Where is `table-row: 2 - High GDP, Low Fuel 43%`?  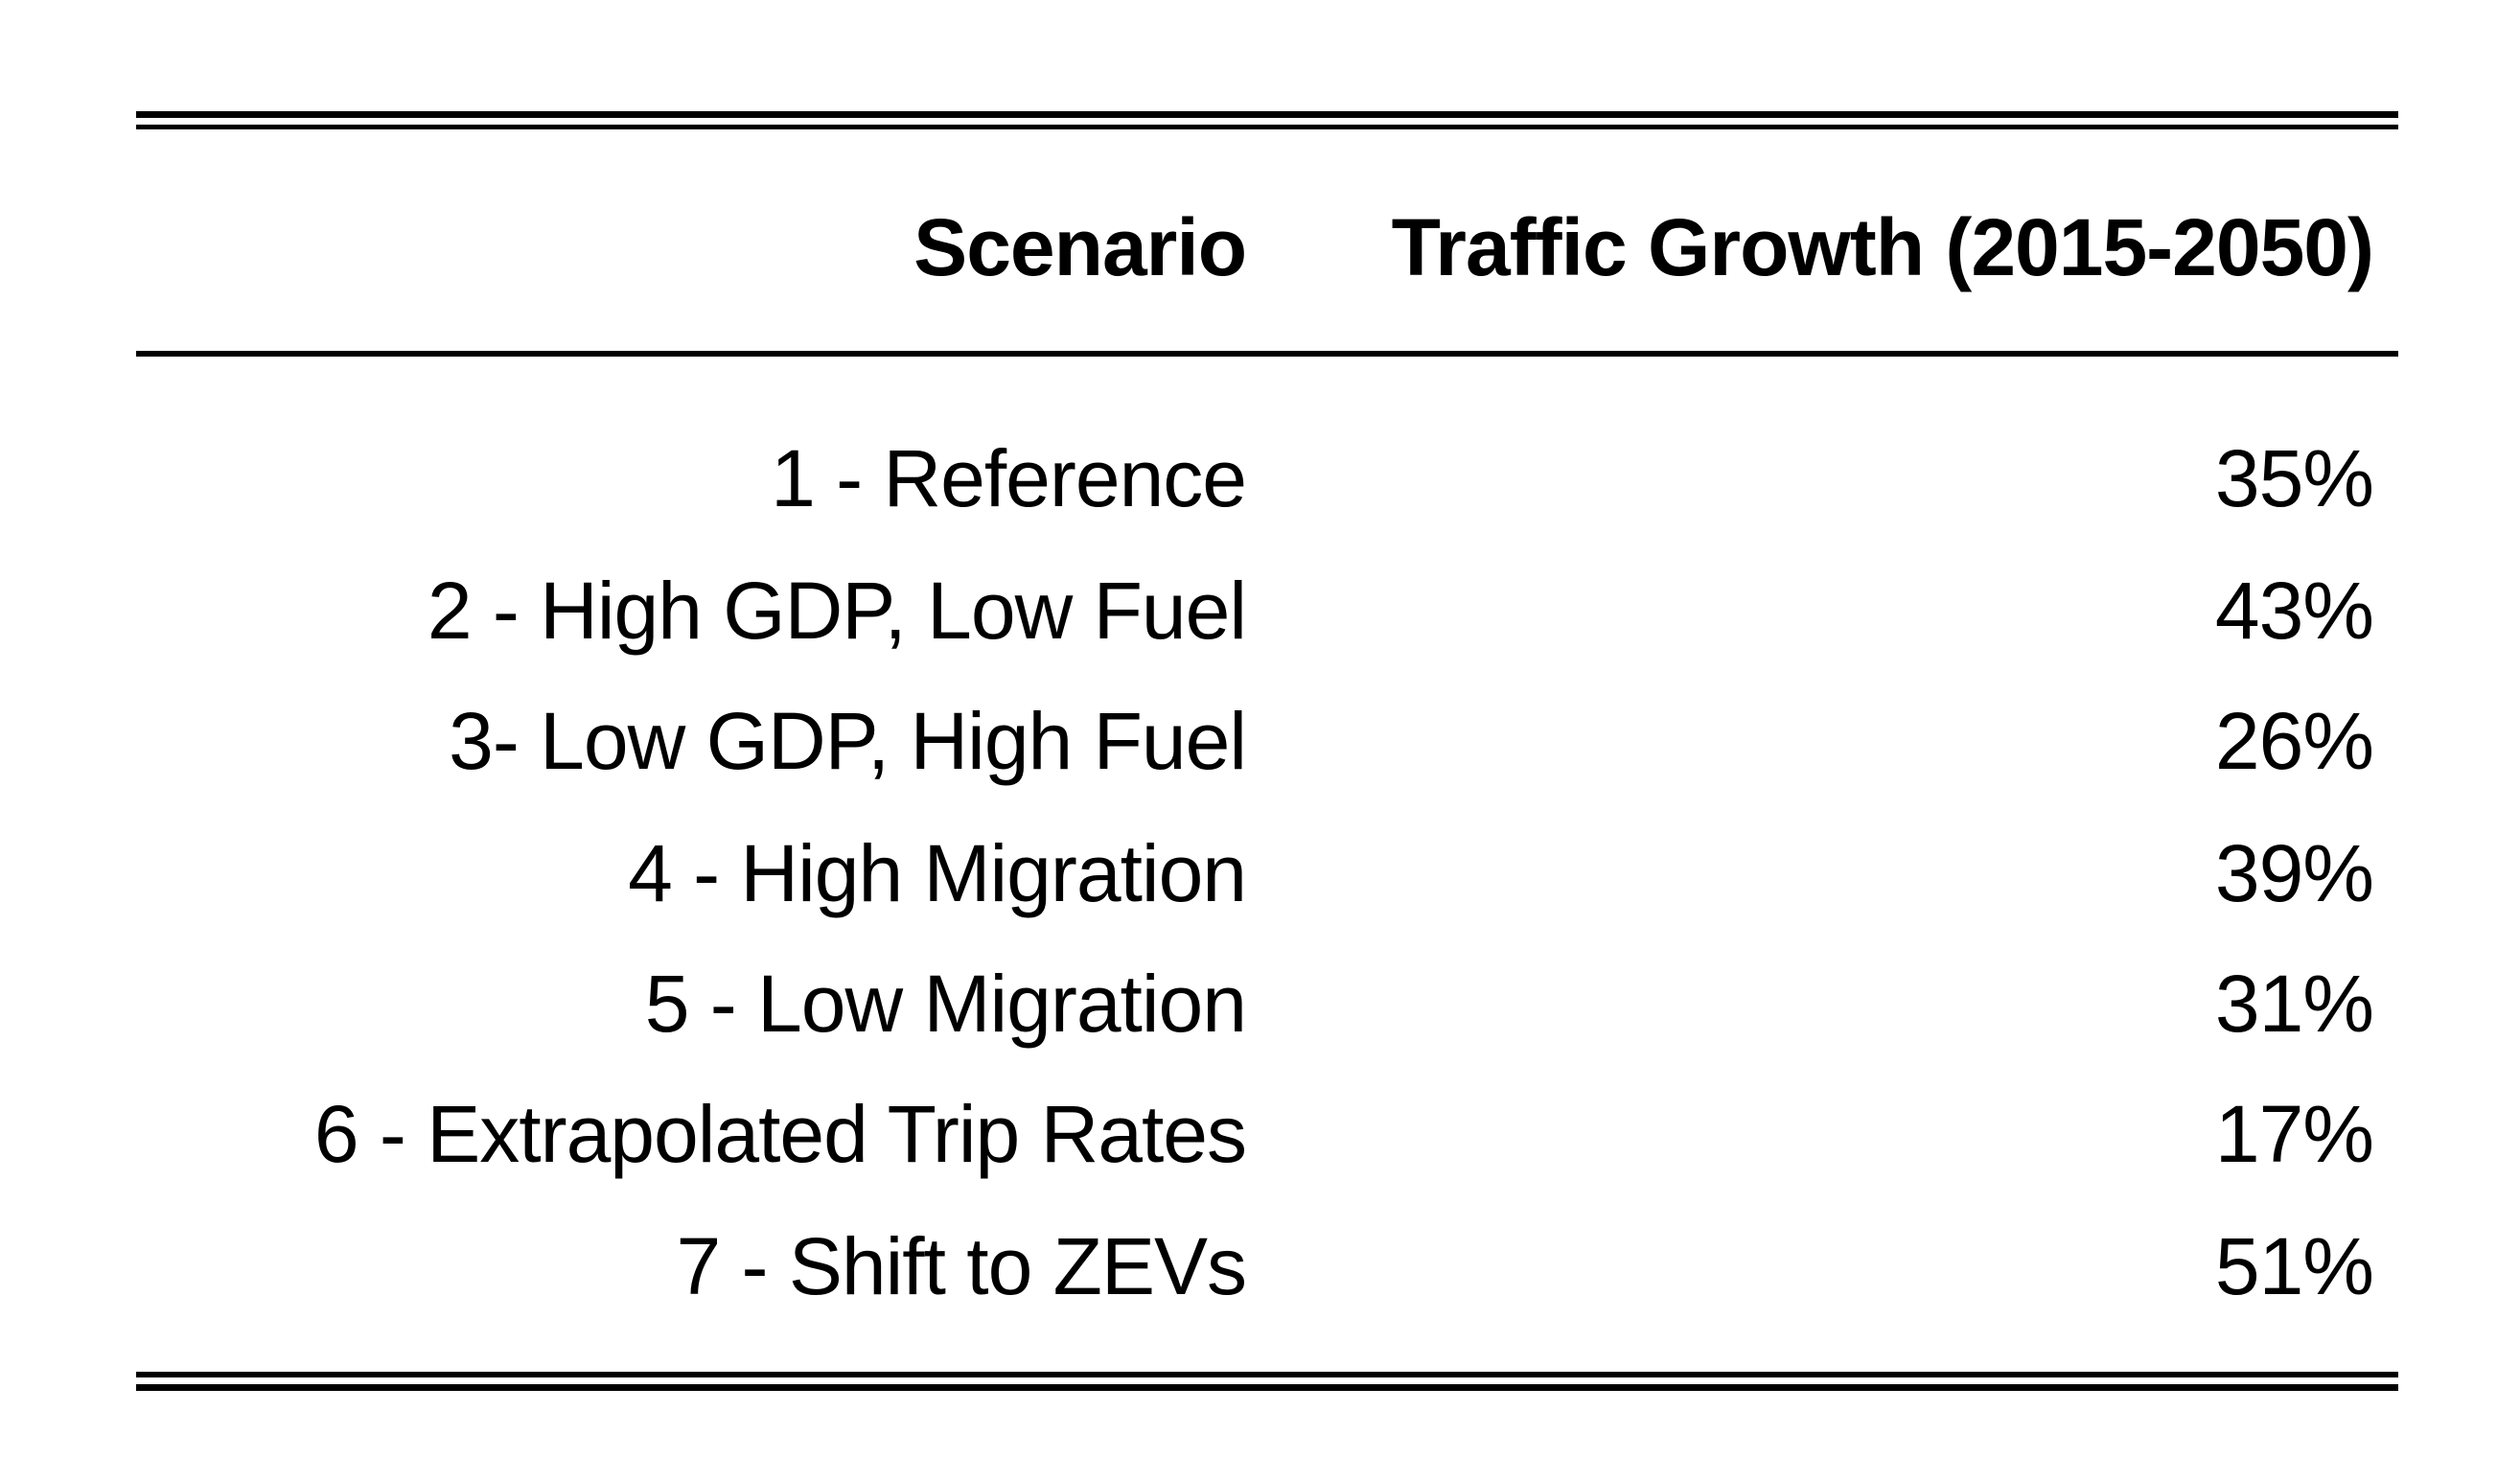 table-row: 2 - High GDP, Low Fuel 43% is located at coordinates (1260, 628).